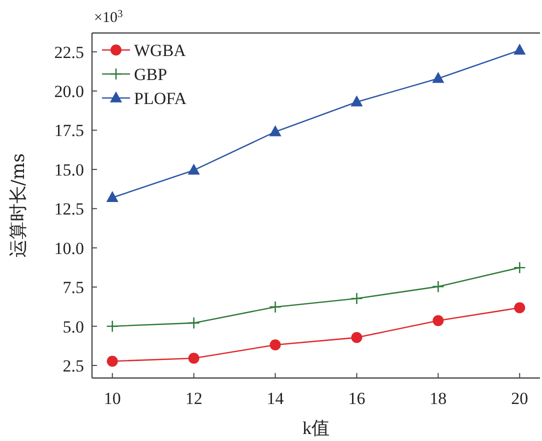 This screenshot has height=441, width=542. I want to click on legend-label: PLOFA, so click(161, 98).